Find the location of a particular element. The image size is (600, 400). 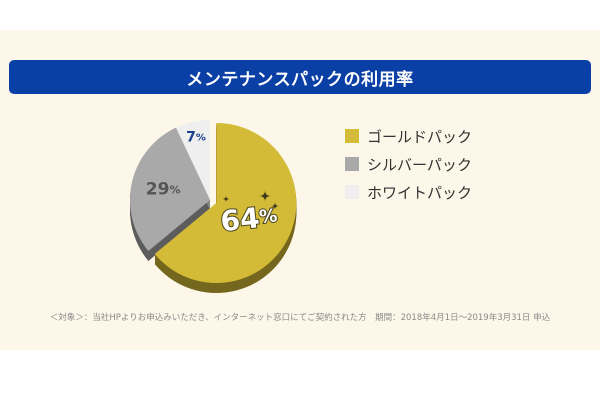

chart-title: メンテナンスパックの利用率 is located at coordinates (300, 79).